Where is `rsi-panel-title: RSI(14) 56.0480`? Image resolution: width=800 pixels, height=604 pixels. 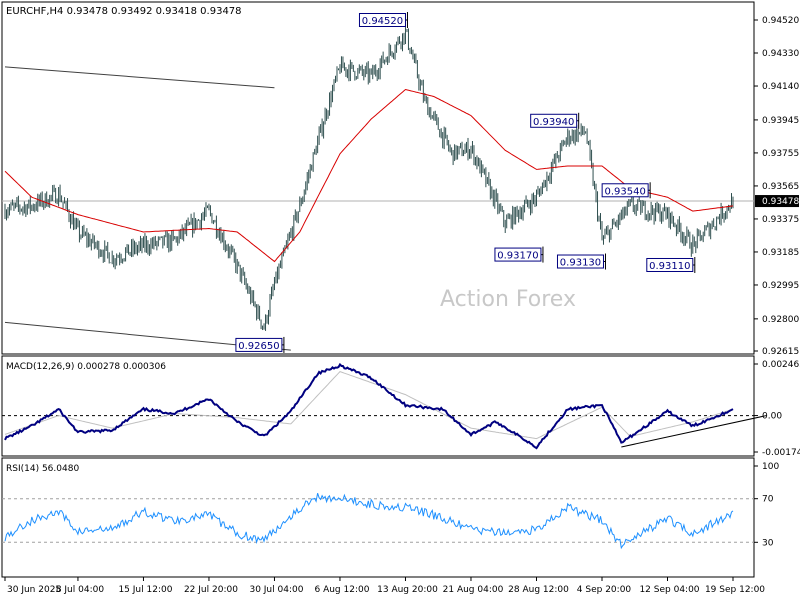 rsi-panel-title: RSI(14) 56.0480 is located at coordinates (42, 469).